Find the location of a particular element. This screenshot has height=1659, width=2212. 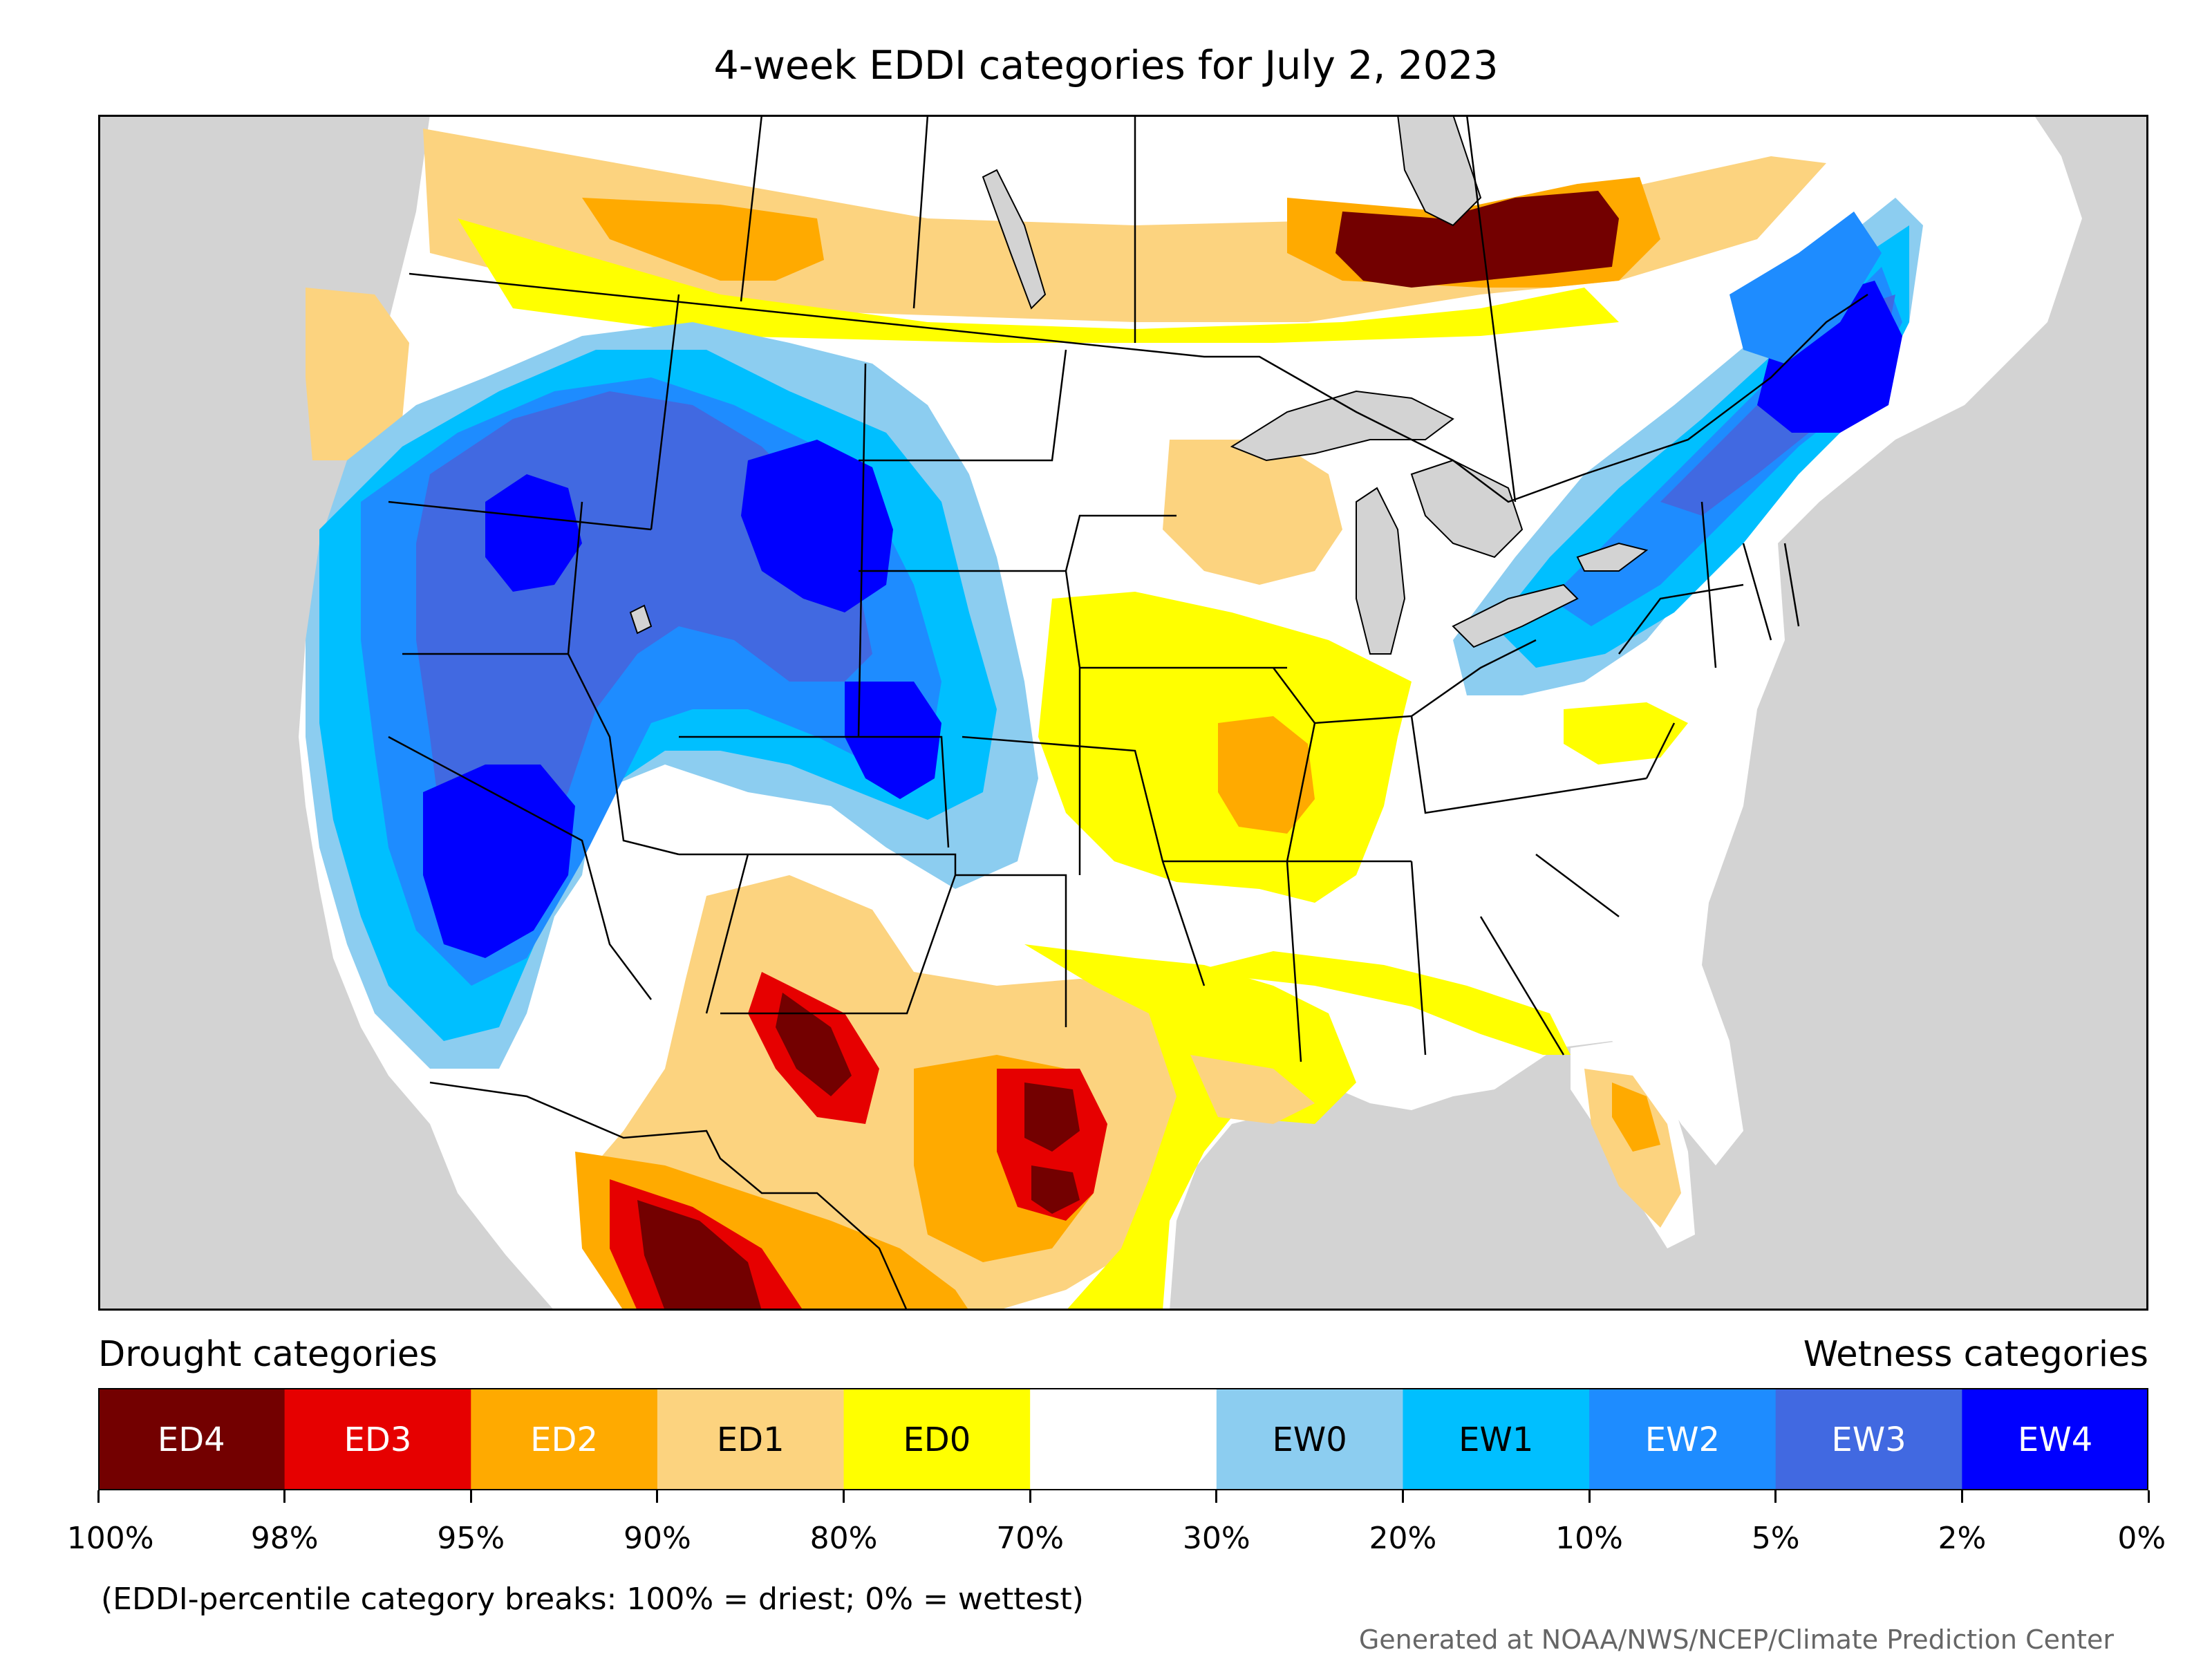

legend-label-ew3: EW3 is located at coordinates (1868, 1440).